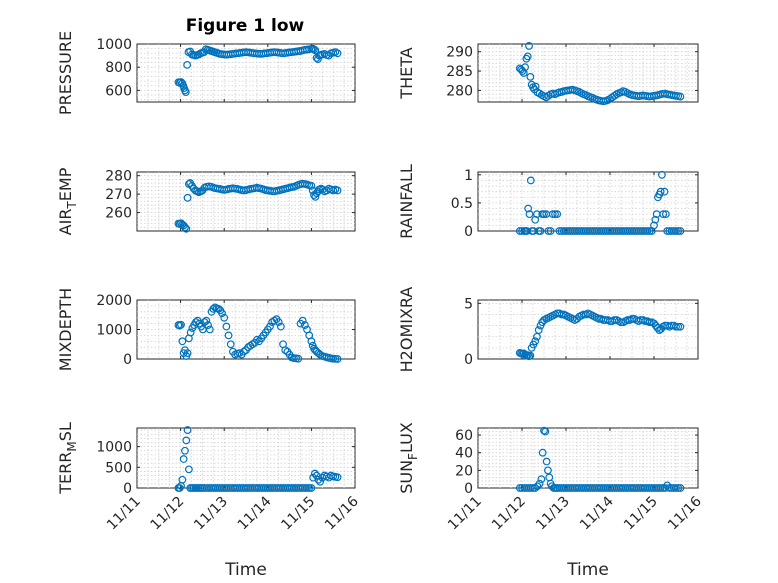  Describe the element at coordinates (413, 456) in the screenshot. I see `y-axis-label-subscript: F` at that location.